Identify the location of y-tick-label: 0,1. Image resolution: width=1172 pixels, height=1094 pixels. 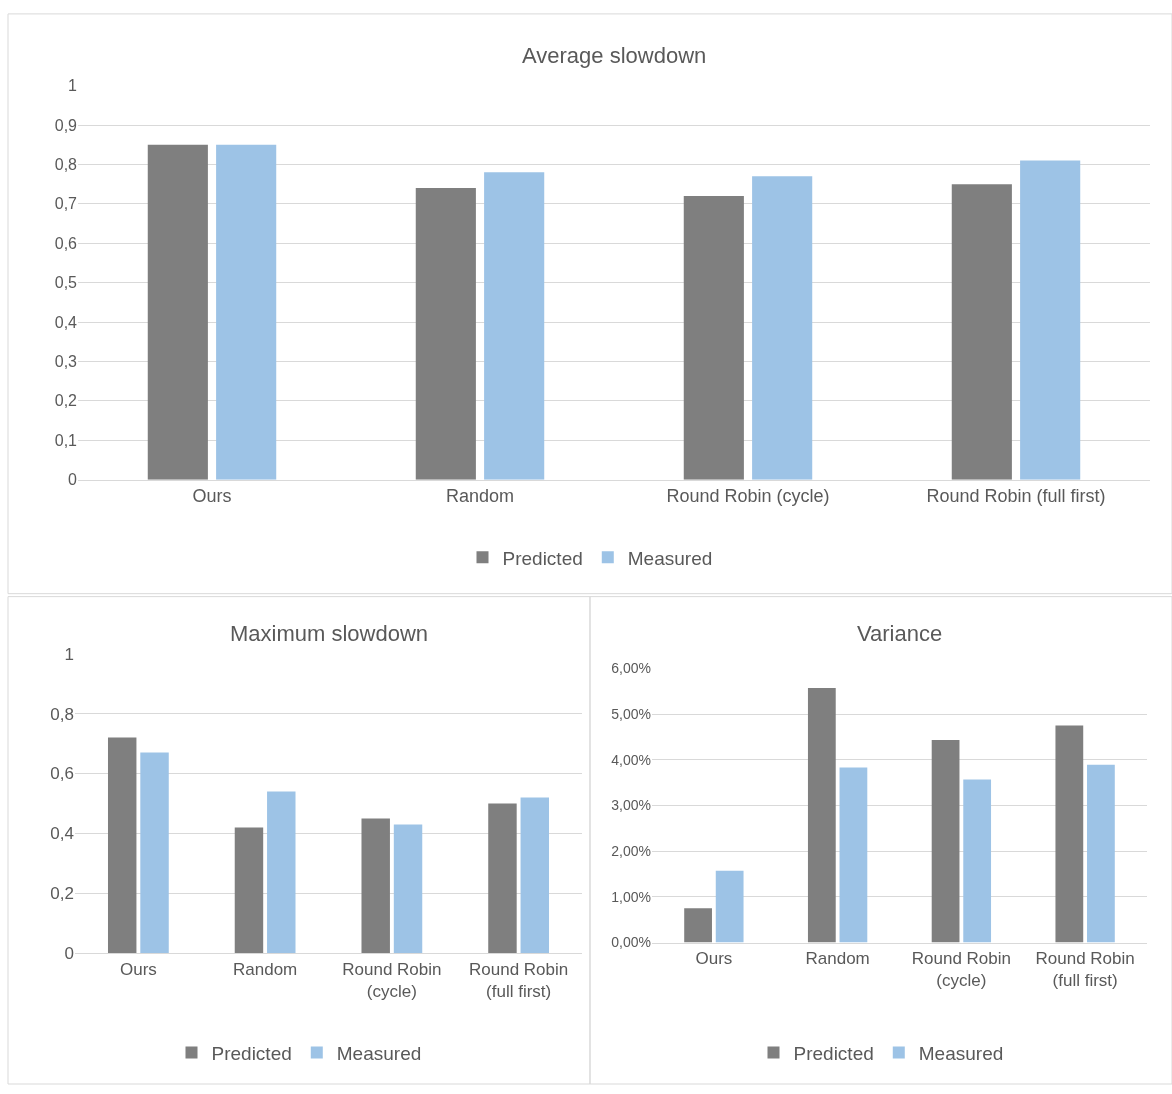
(66, 440).